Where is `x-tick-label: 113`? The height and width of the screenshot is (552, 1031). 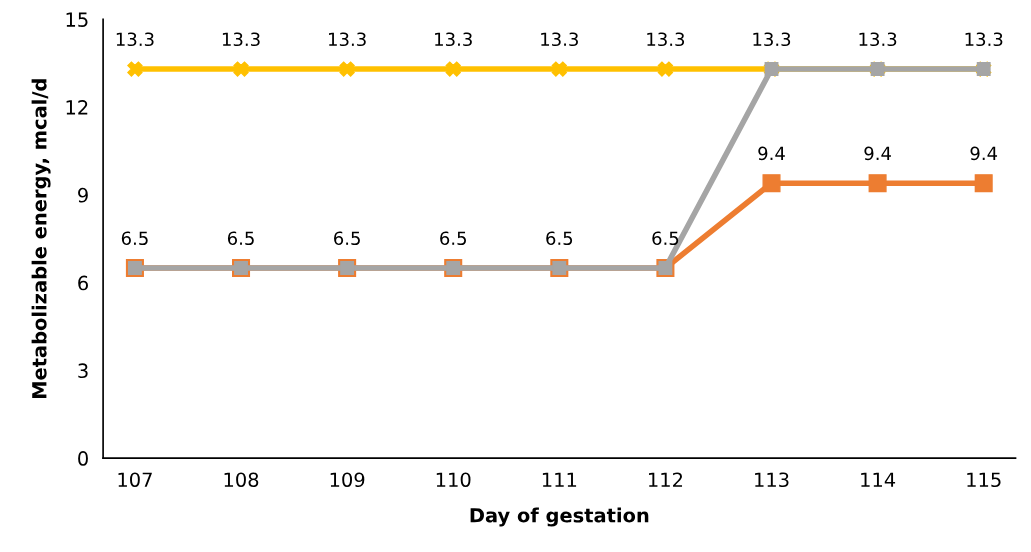
x-tick-label: 113 is located at coordinates (772, 480).